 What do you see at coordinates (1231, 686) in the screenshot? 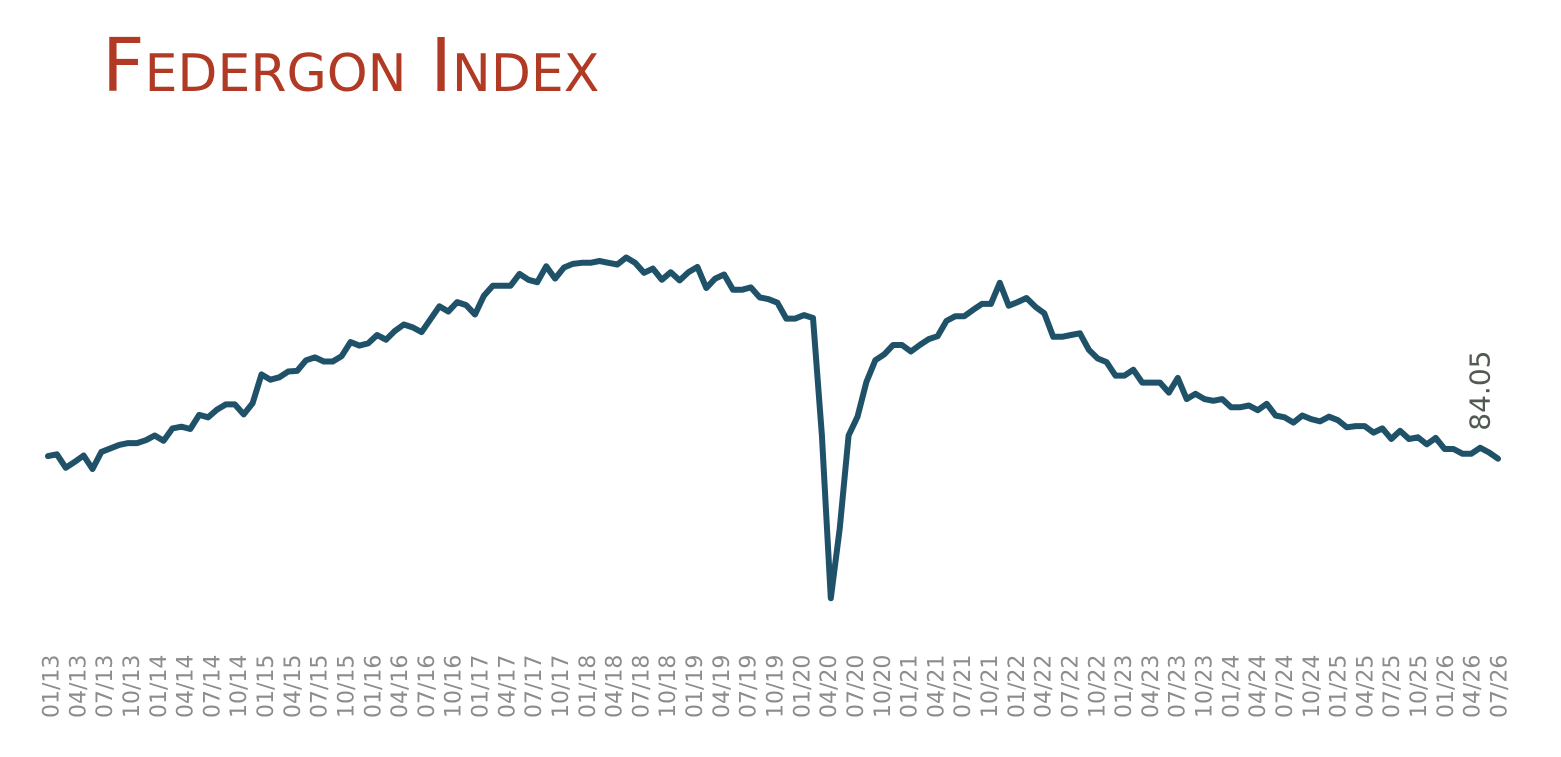
I see `x-tick-label: 01/24` at bounding box center [1231, 686].